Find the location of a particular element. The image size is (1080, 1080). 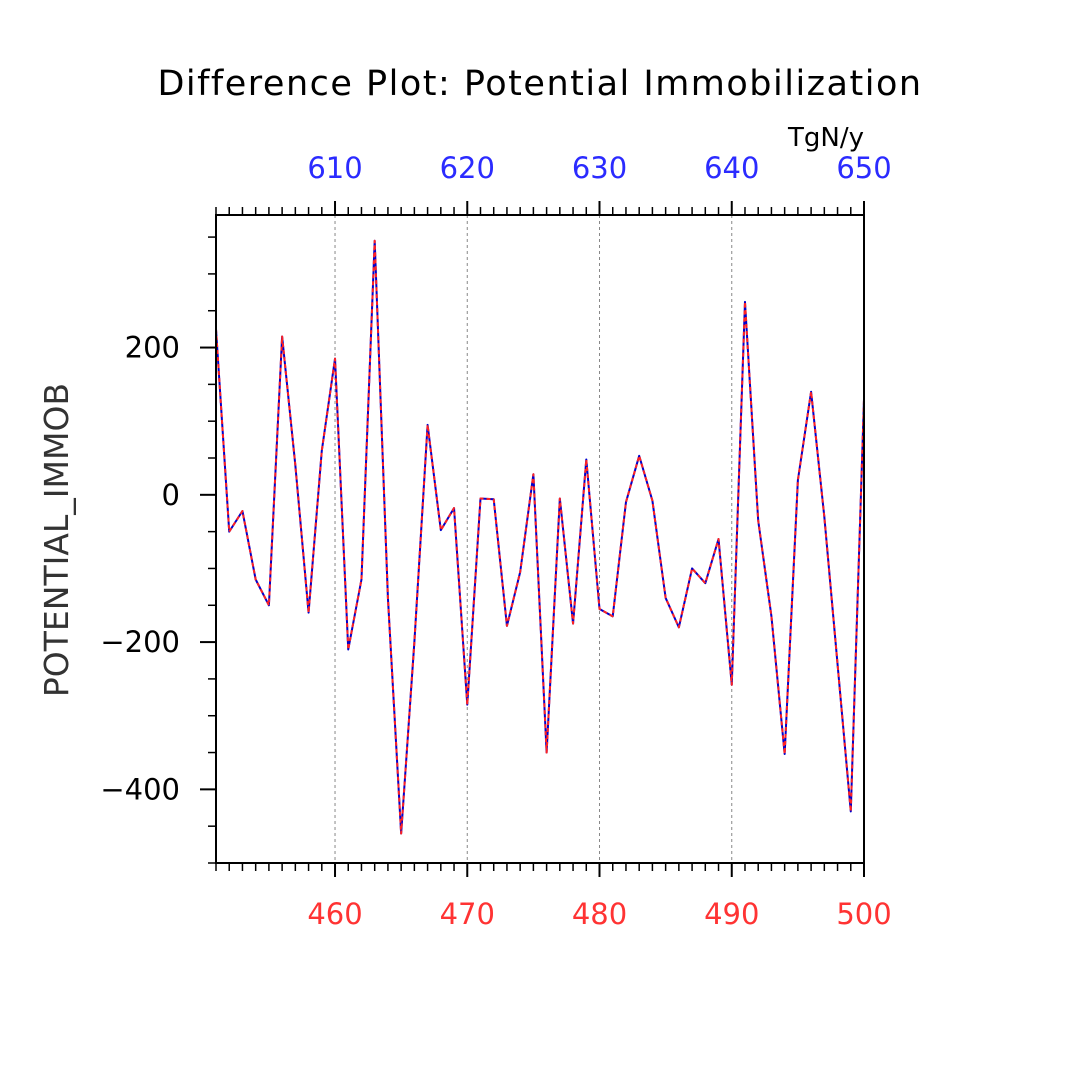

y-tick-label: 0 is located at coordinates (171, 495).